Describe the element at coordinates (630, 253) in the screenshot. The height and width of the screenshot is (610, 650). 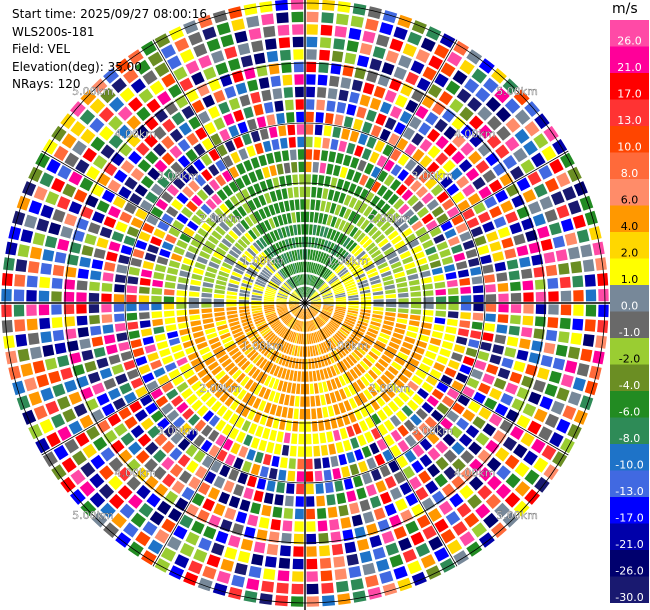
I see `colorbar-tick-label: 2.0` at that location.